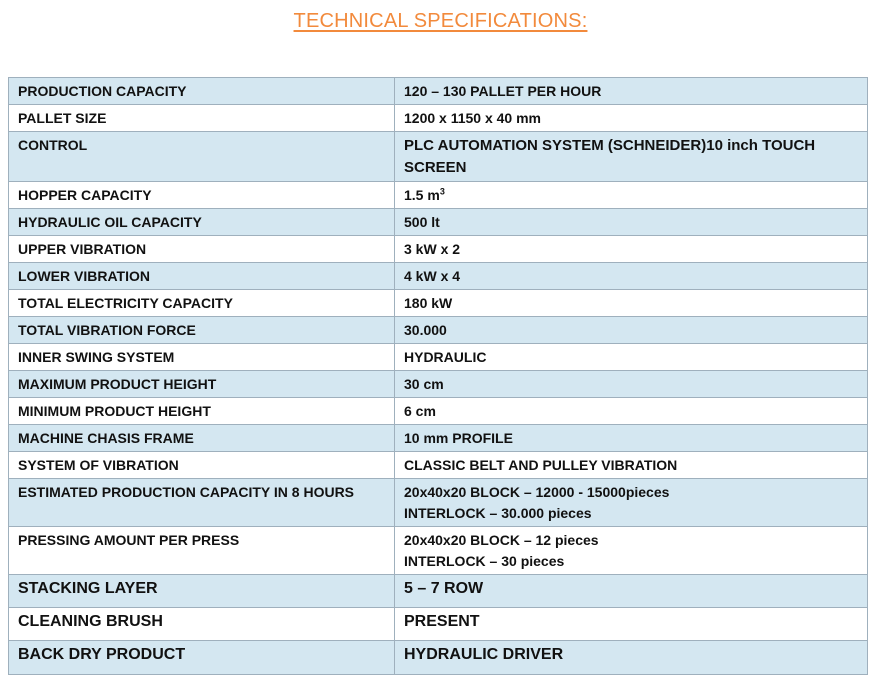  What do you see at coordinates (440, 21) in the screenshot?
I see `page-title: TECHNICAL SPECIFICATIONS:` at bounding box center [440, 21].